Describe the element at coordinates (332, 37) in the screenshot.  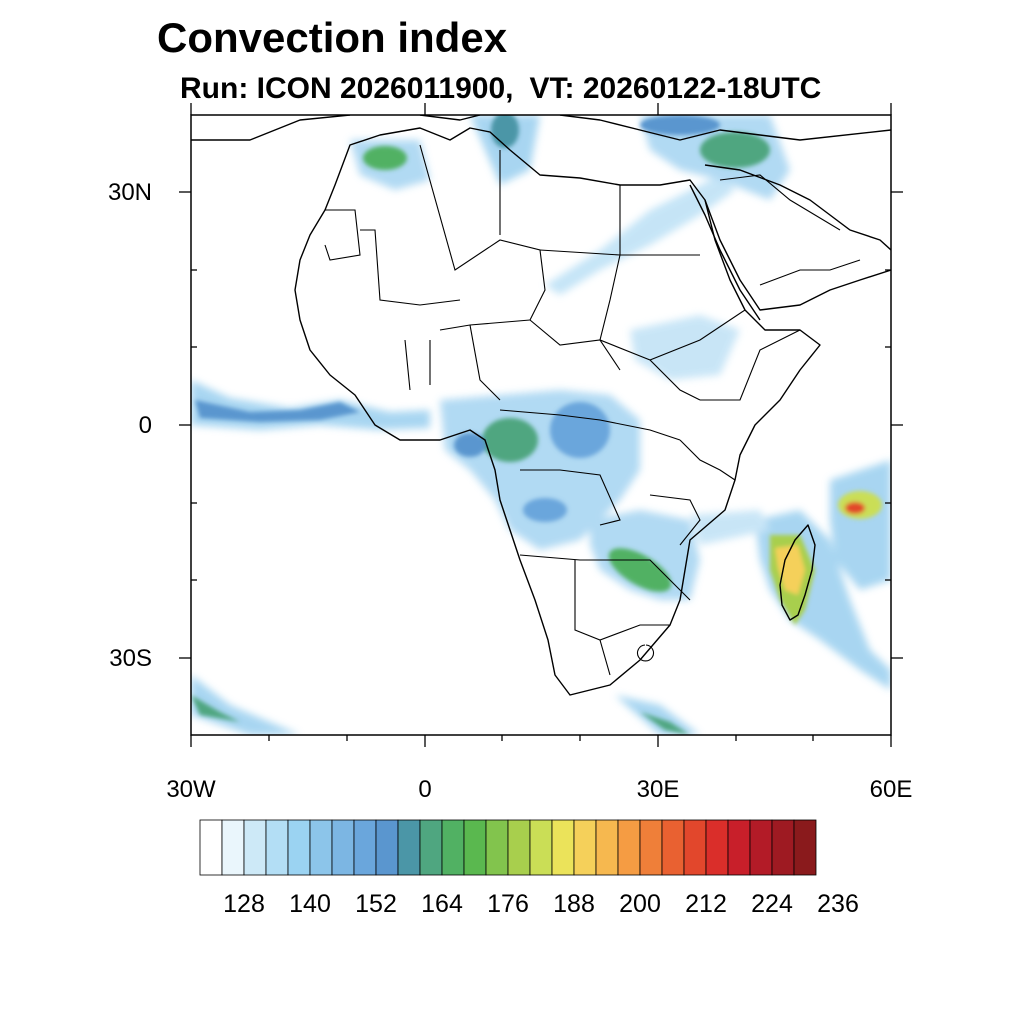
I see `chart-title: Convection index` at that location.